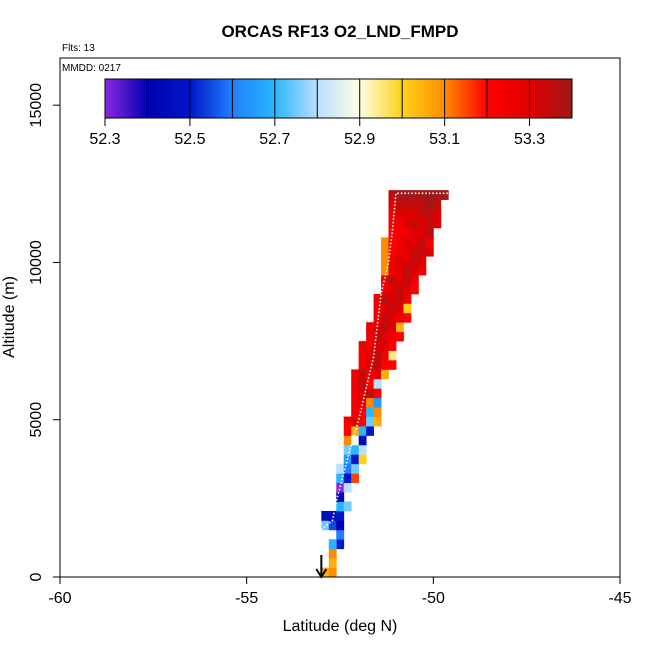 The image size is (650, 650). What do you see at coordinates (529, 139) in the screenshot?
I see `colorbar-tick-label: 53.3` at bounding box center [529, 139].